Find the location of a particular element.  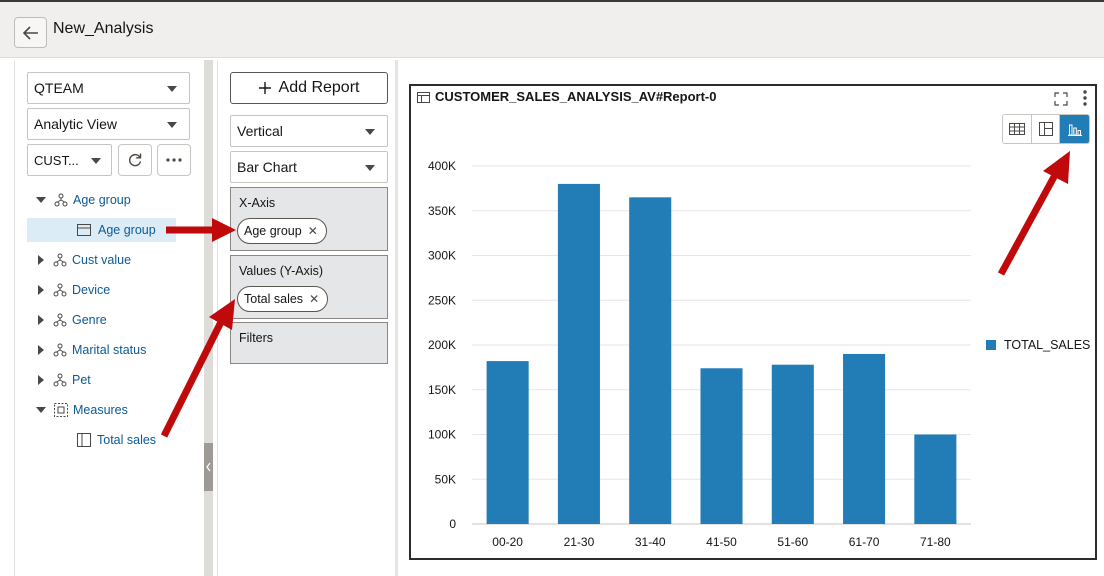

fullscreen-icon is located at coordinates (1061, 99).